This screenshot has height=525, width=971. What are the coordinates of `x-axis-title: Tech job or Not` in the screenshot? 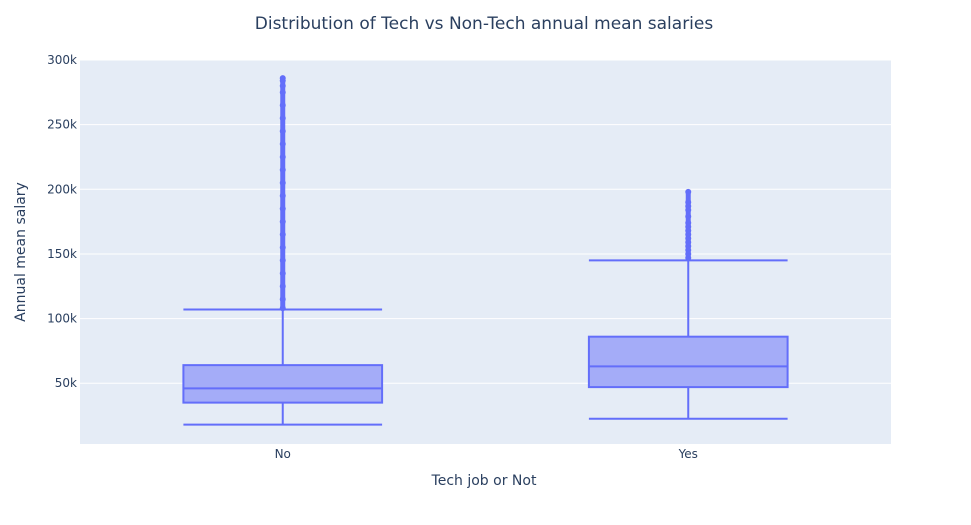 It's located at (484, 481).